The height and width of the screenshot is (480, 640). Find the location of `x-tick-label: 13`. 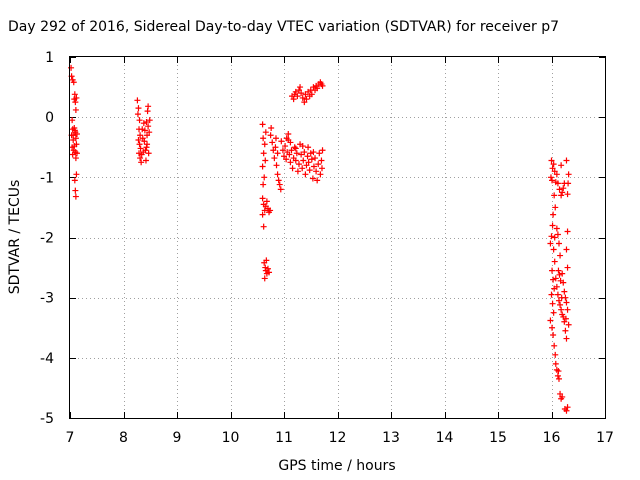

x-tick-label: 13 is located at coordinates (391, 438).